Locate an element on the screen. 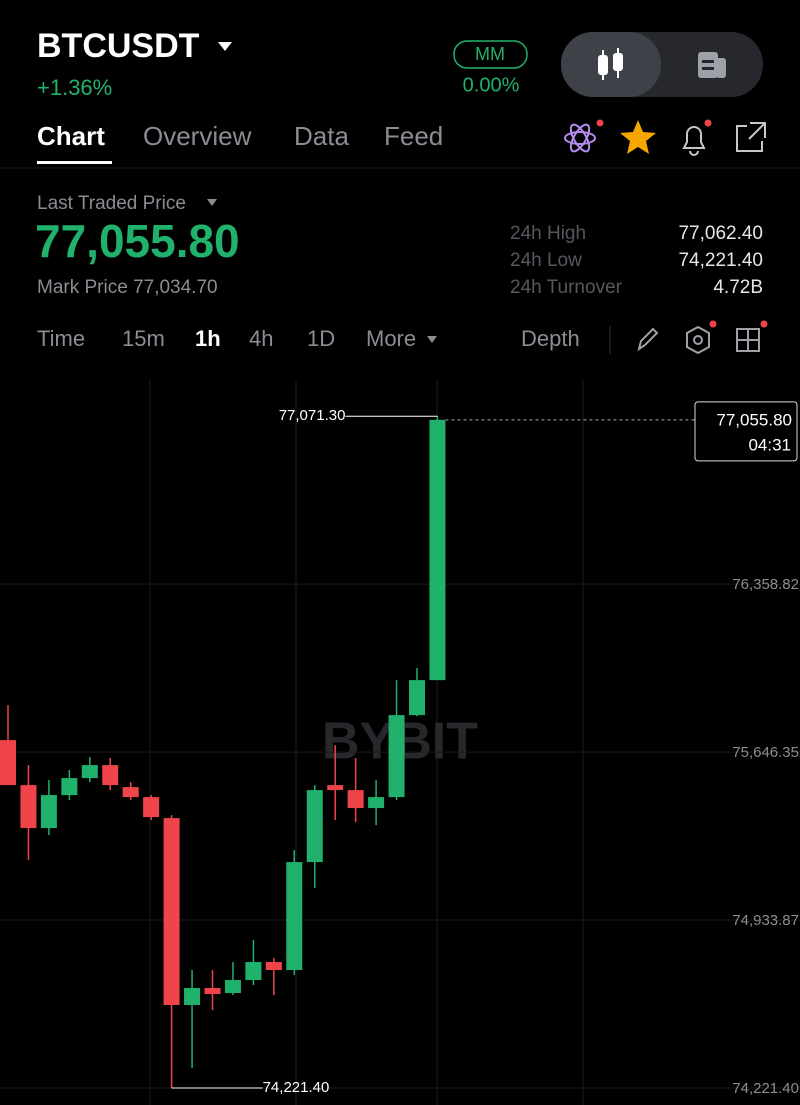 The width and height of the screenshot is (800, 1105). y-tick-label: 74,221.40 is located at coordinates (765, 1088).